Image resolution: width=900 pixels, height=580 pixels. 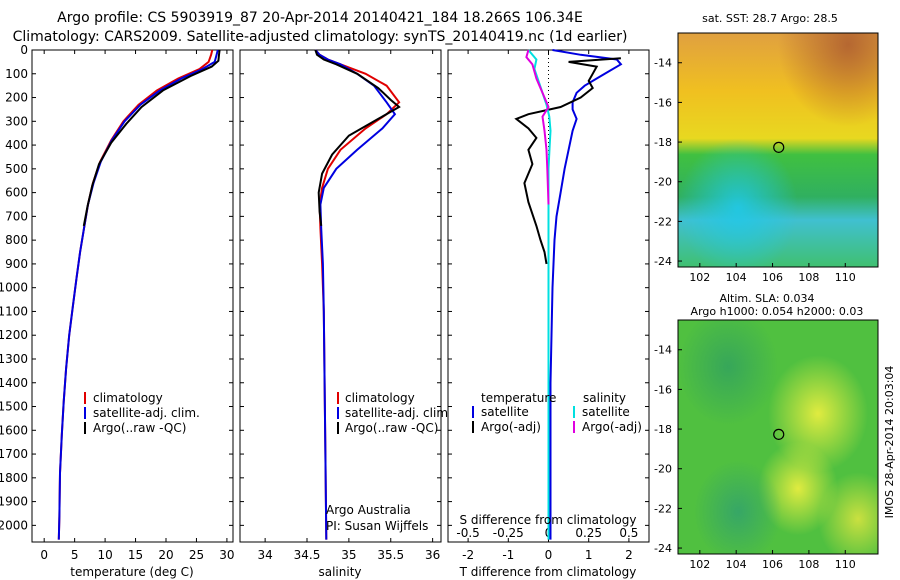 I want to click on y-tick-label: 200, so click(x=16, y=98).